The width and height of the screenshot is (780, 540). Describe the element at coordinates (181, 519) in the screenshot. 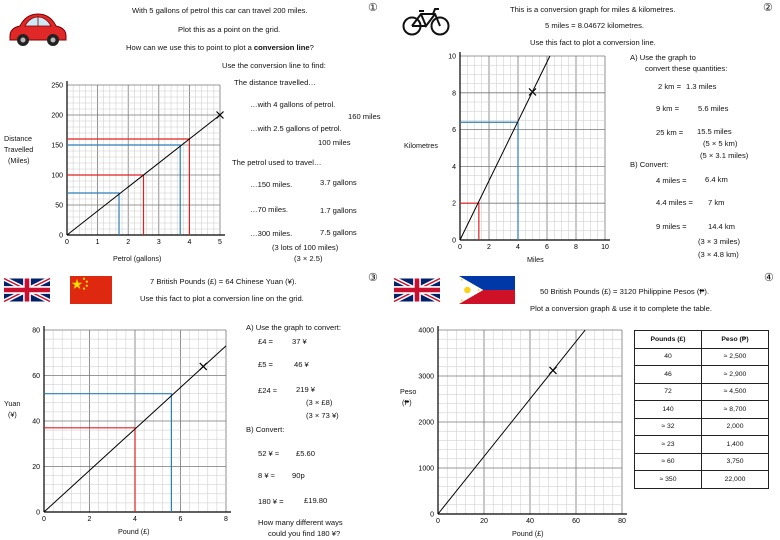

I see `x-tick-label: 6` at that location.